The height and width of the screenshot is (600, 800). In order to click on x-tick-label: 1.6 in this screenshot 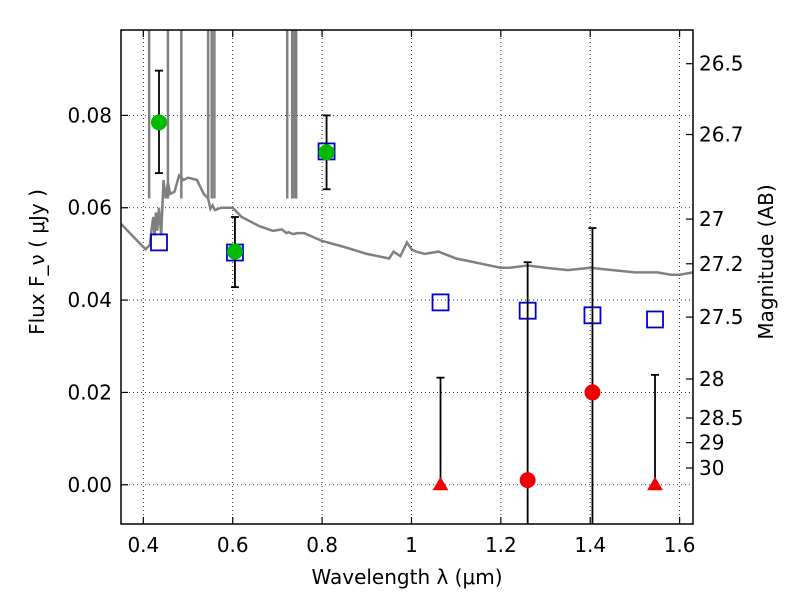, I will do `click(680, 545)`.